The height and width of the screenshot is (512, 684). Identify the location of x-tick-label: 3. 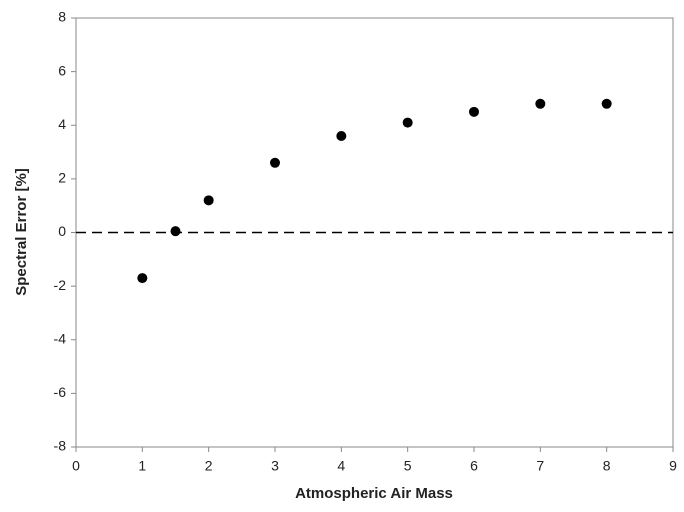
(275, 466).